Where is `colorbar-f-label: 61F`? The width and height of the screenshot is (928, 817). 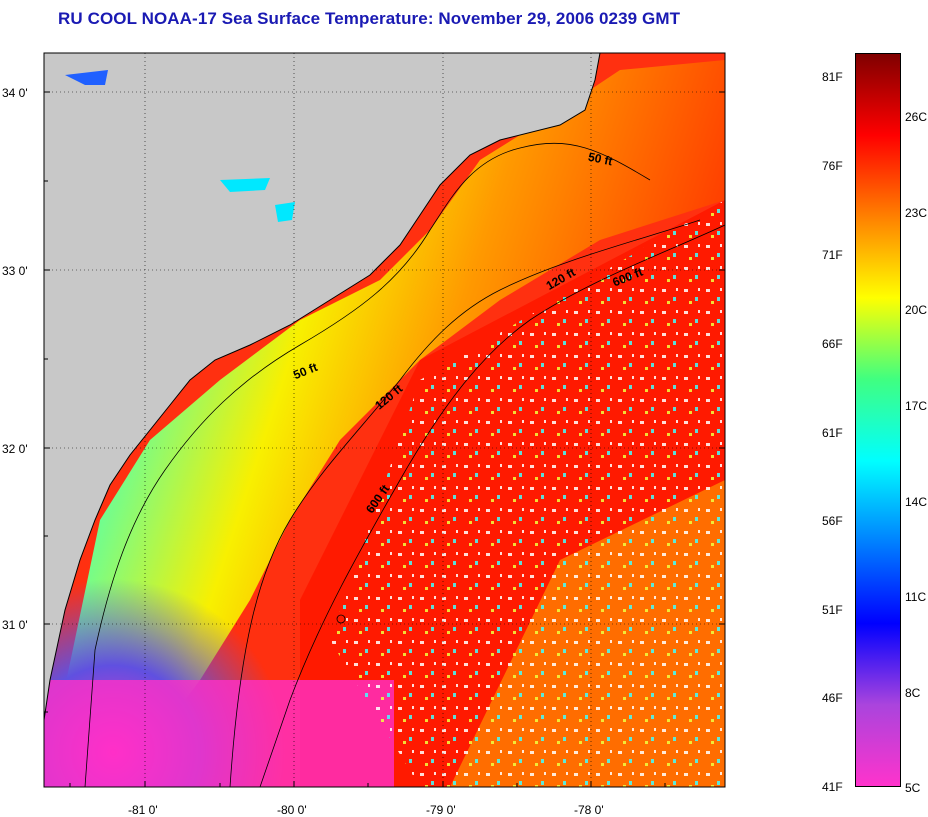
colorbar-f-label: 61F is located at coordinates (832, 433).